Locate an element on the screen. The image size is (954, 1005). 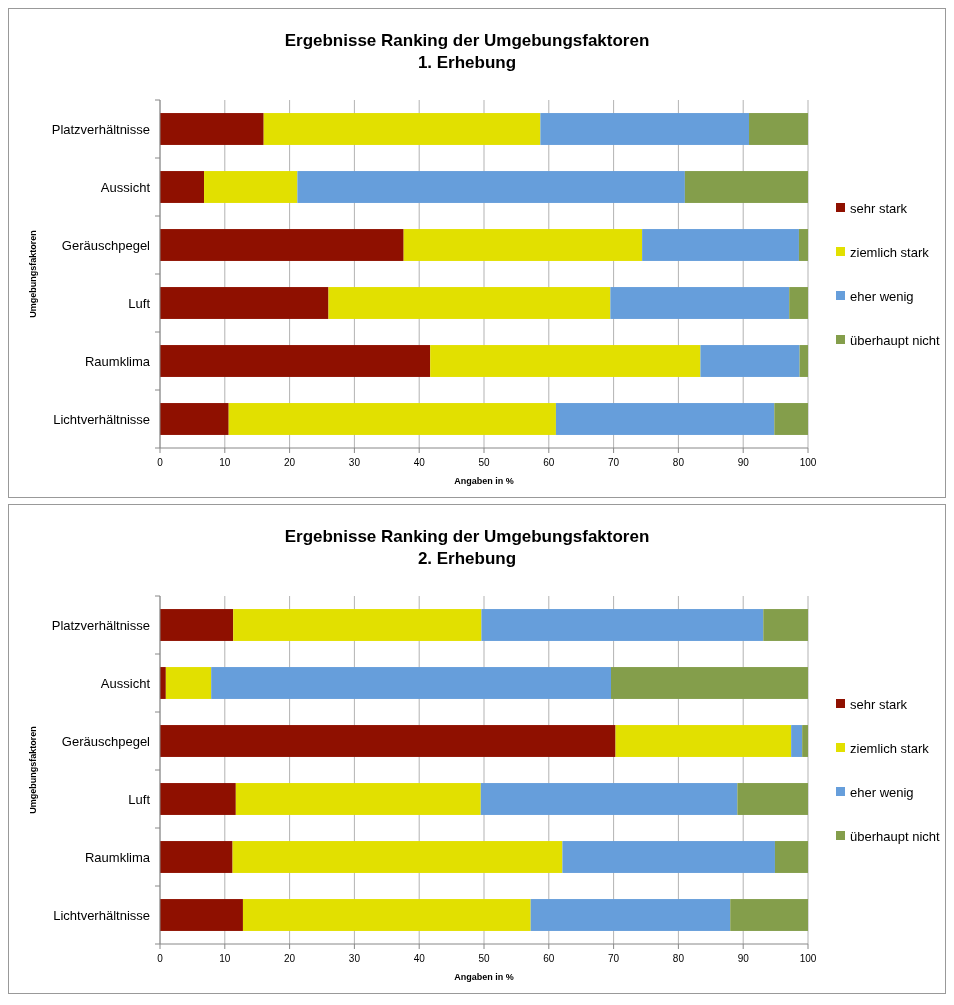
chart-subtitle: 1. Erhebung is located at coordinates (467, 62).